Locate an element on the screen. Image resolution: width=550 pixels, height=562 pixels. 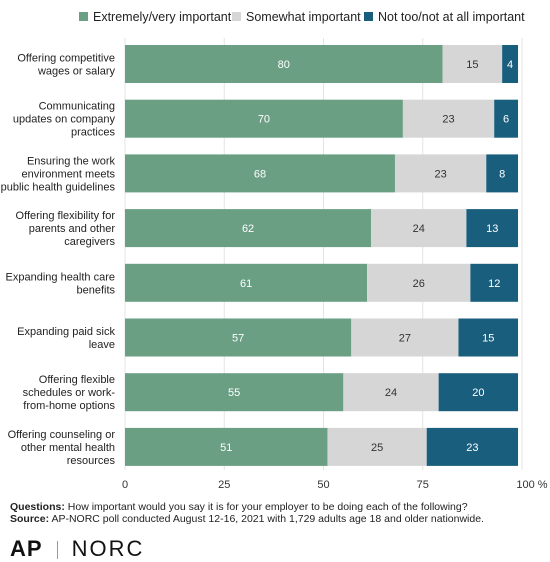
data-label: 20 is located at coordinates (478, 393).